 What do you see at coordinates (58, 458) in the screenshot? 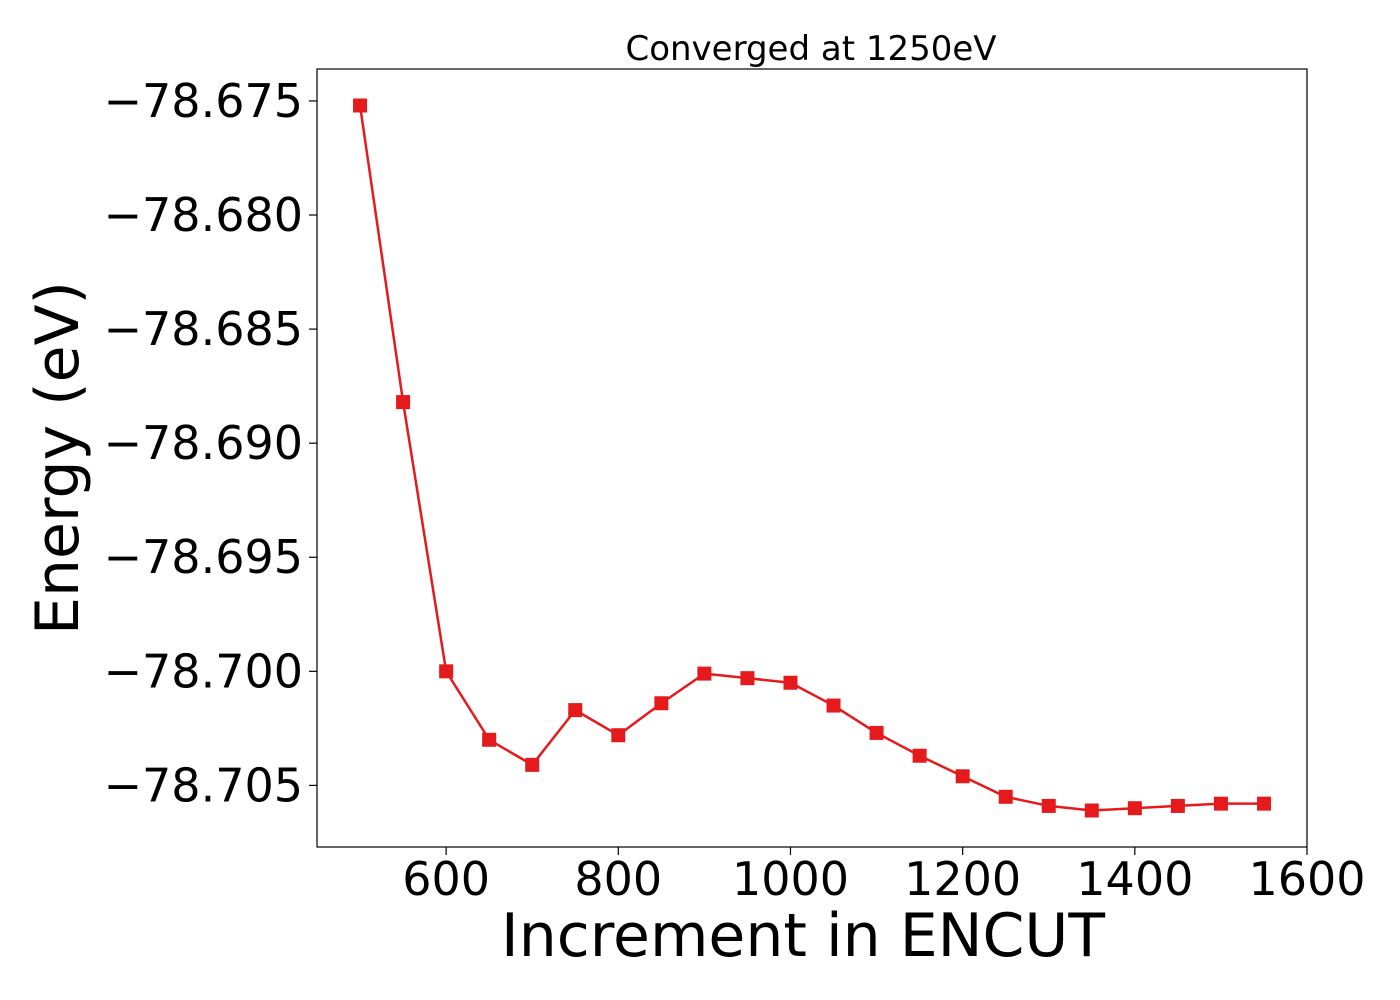
I see `y-axis-label: Energy (eV)` at bounding box center [58, 458].